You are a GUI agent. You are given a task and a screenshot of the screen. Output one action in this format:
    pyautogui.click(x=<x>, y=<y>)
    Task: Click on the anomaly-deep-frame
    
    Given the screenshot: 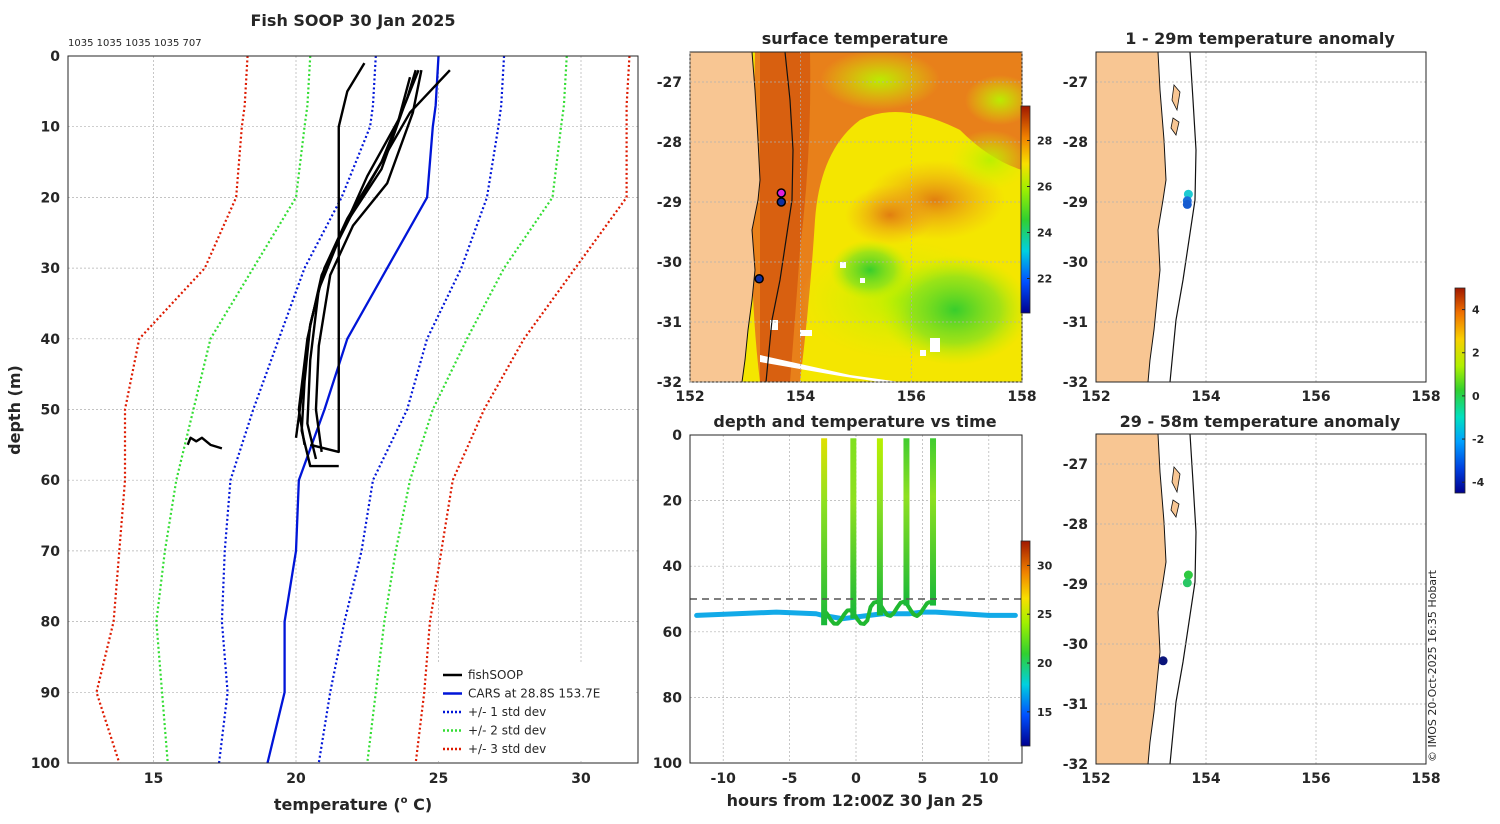 What is the action you would take?
    pyautogui.click(x=1261, y=599)
    